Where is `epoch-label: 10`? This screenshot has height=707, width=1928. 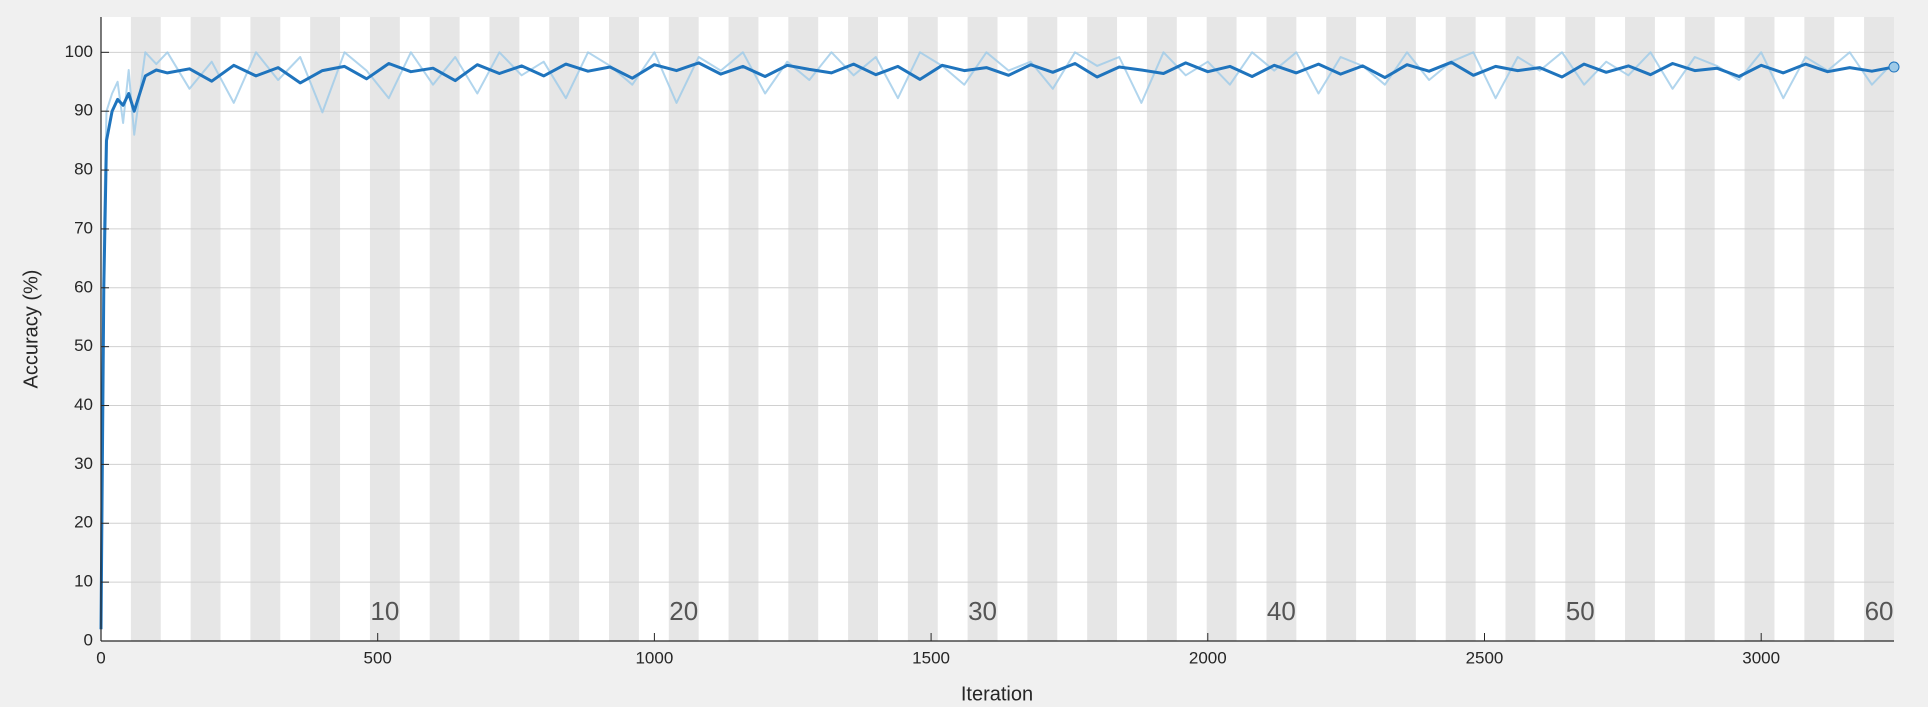 epoch-label: 10 is located at coordinates (384, 611).